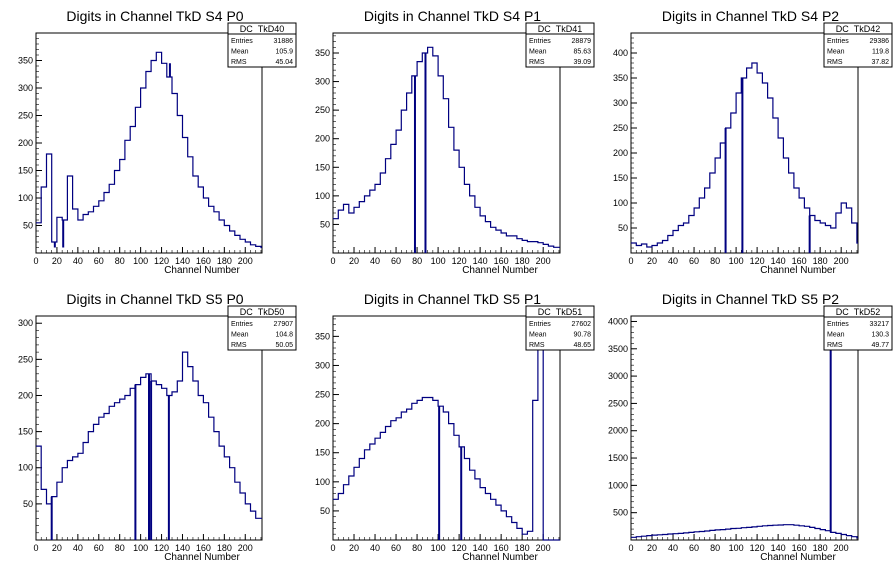 The image size is (896, 574). Describe the element at coordinates (880, 345) in the screenshot. I see `stats-value: 49.77` at that location.